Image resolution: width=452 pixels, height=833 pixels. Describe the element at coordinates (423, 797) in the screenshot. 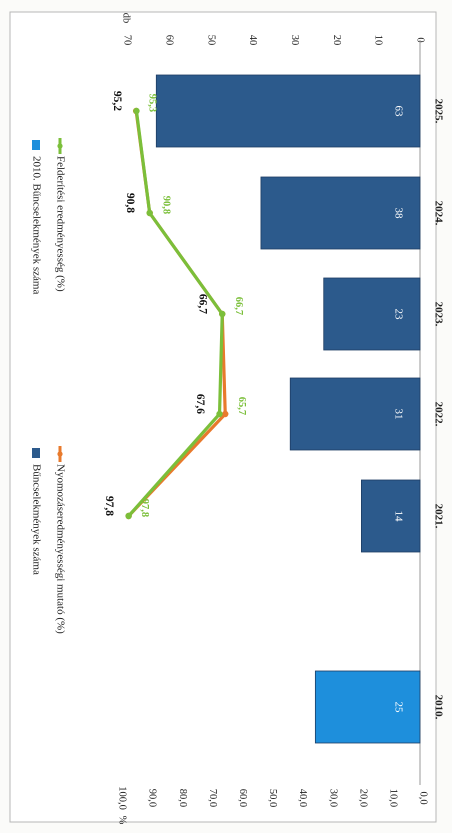

I see `right-axis-tick-label: 0,0` at that location.